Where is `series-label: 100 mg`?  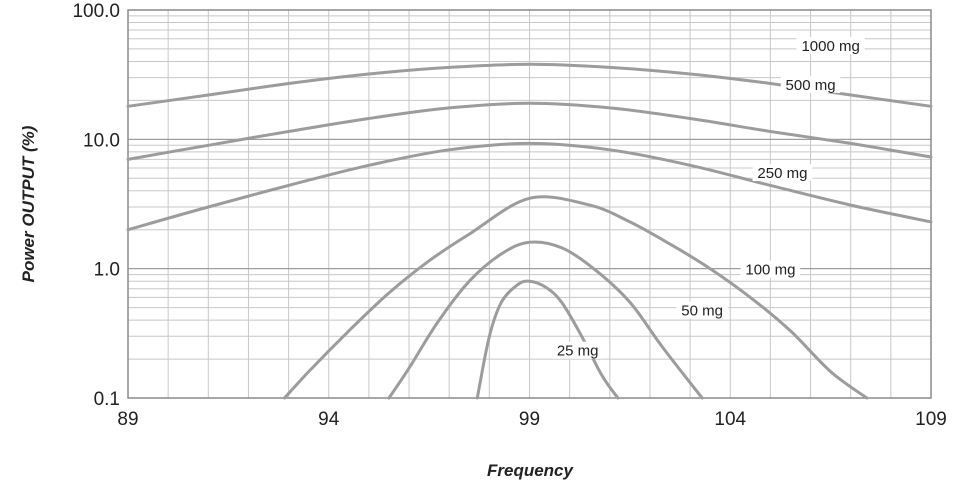 series-label: 100 mg is located at coordinates (770, 270).